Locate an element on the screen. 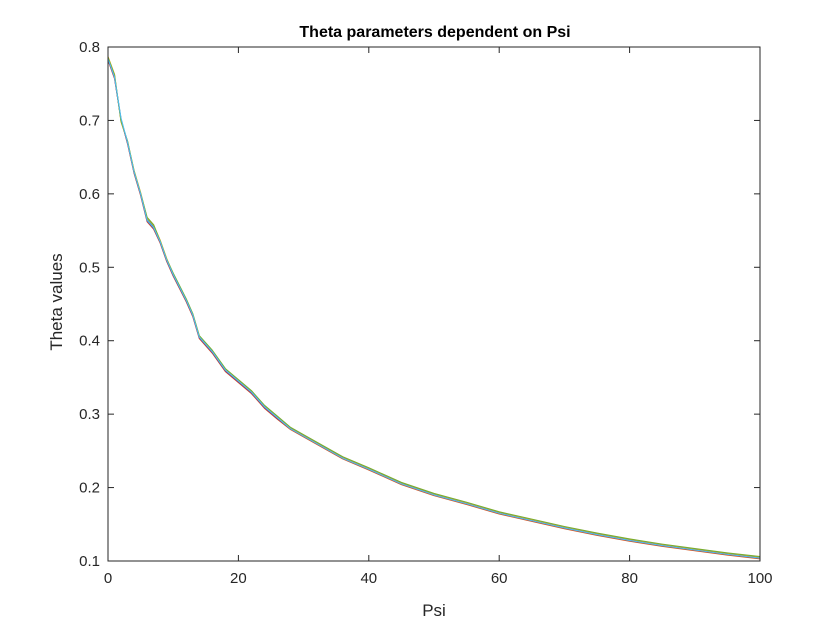 This screenshot has height=630, width=840. y-tick-label: 0.6 is located at coordinates (89, 194).